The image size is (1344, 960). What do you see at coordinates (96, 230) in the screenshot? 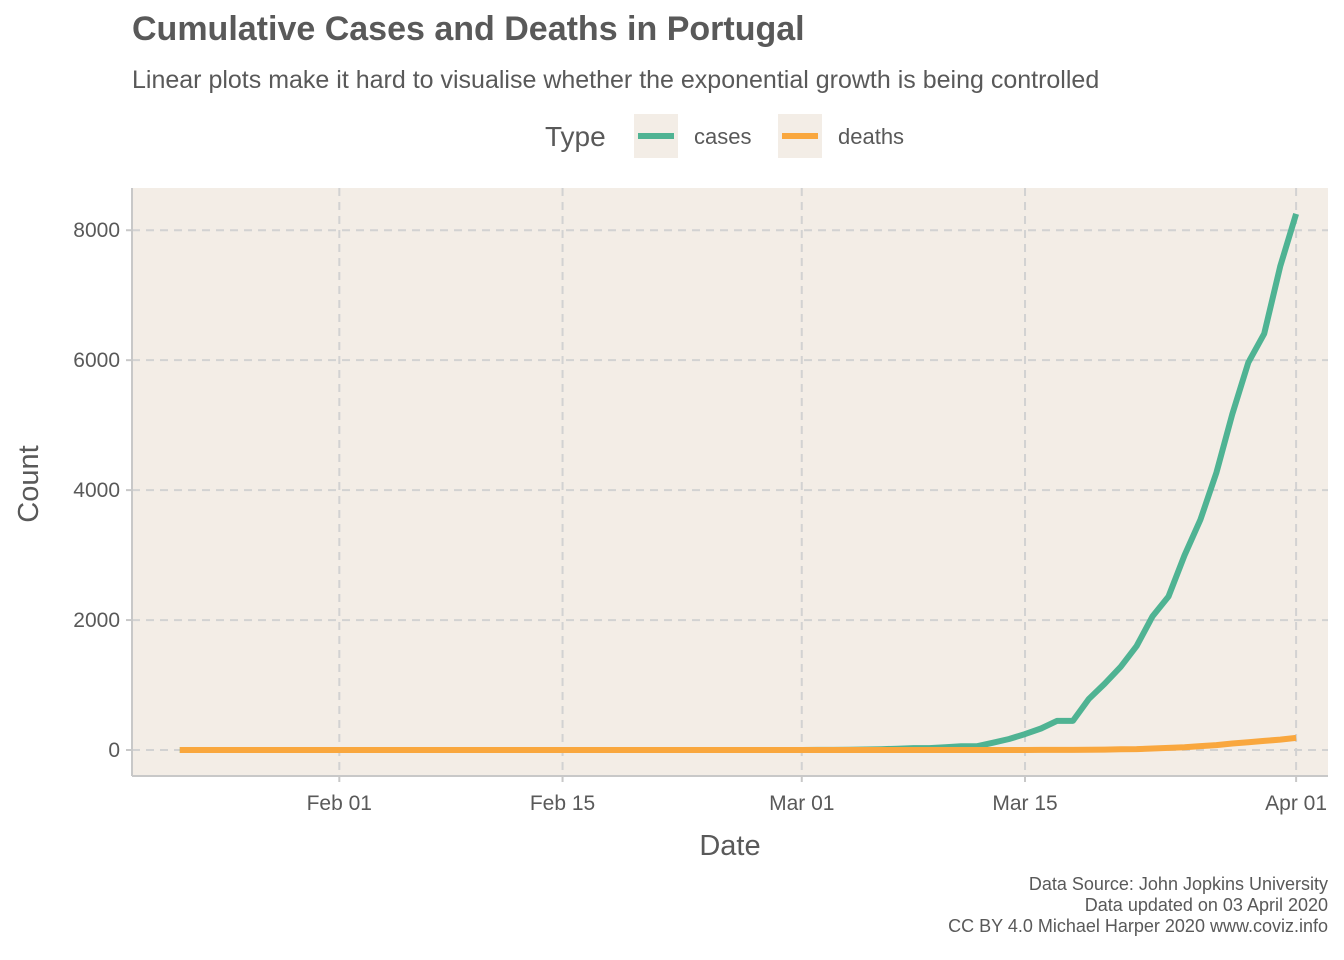
I see `y-tick-label: 8000` at bounding box center [96, 230].